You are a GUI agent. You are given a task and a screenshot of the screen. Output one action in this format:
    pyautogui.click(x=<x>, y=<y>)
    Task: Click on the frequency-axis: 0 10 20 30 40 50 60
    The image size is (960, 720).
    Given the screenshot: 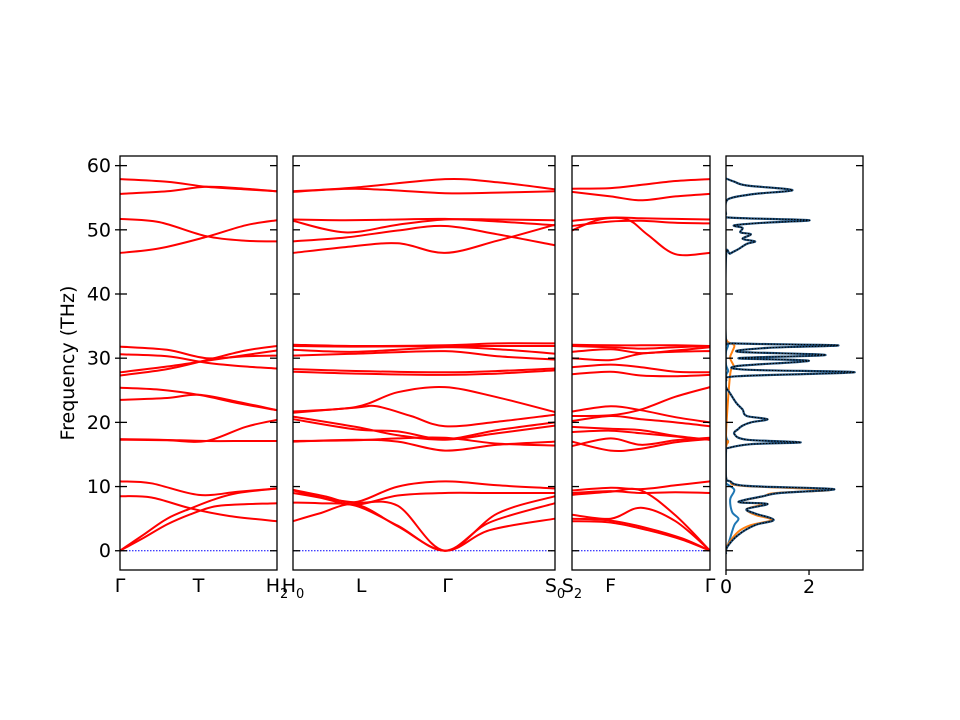 What is the action you would take?
    pyautogui.click(x=103, y=358)
    